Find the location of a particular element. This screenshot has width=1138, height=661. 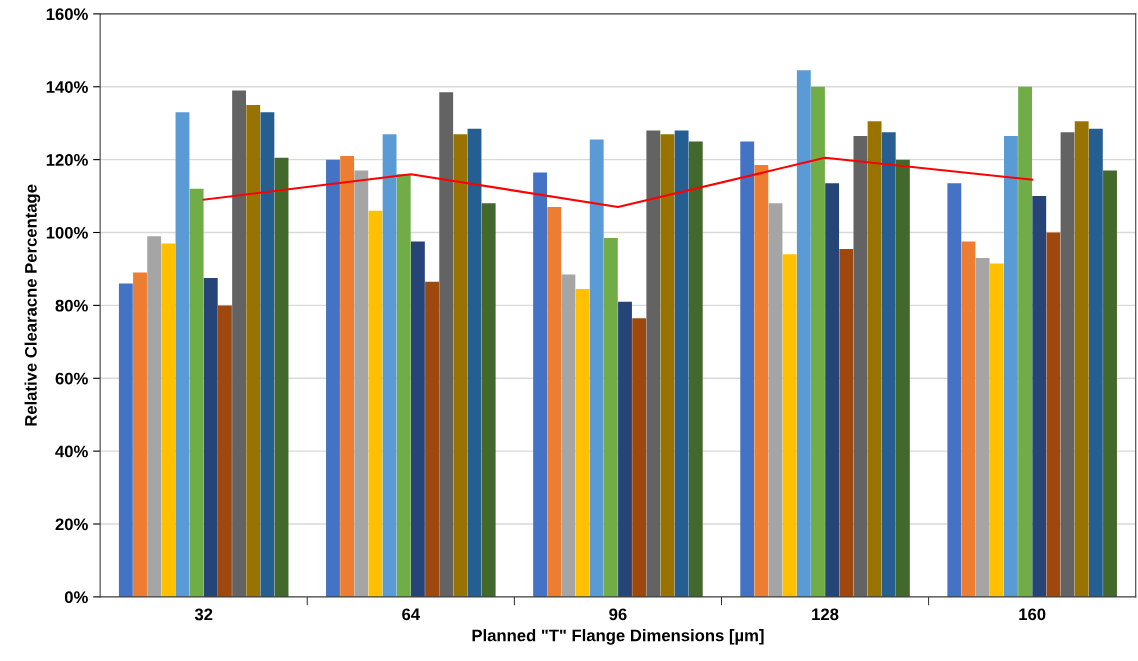

y-tick-label: 100% is located at coordinates (67, 232).